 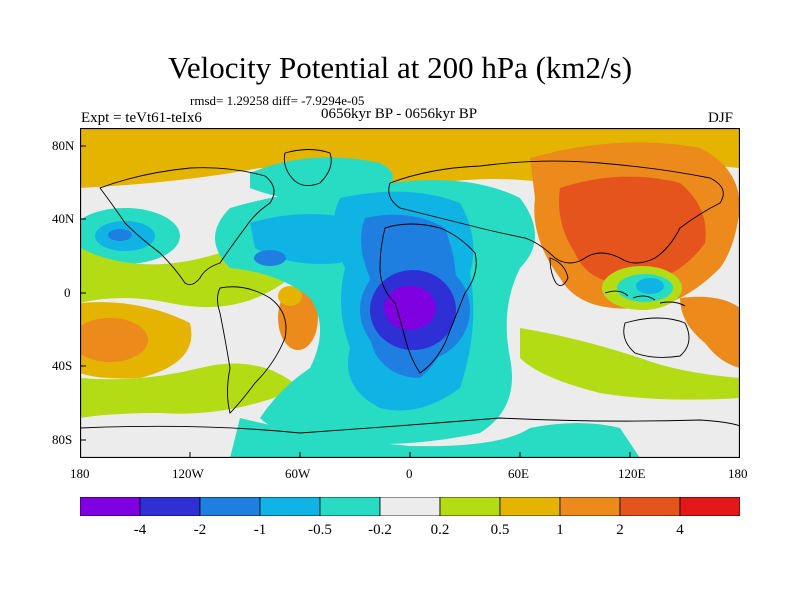 What do you see at coordinates (380, 530) in the screenshot?
I see `colorbar-label: -0.2` at bounding box center [380, 530].